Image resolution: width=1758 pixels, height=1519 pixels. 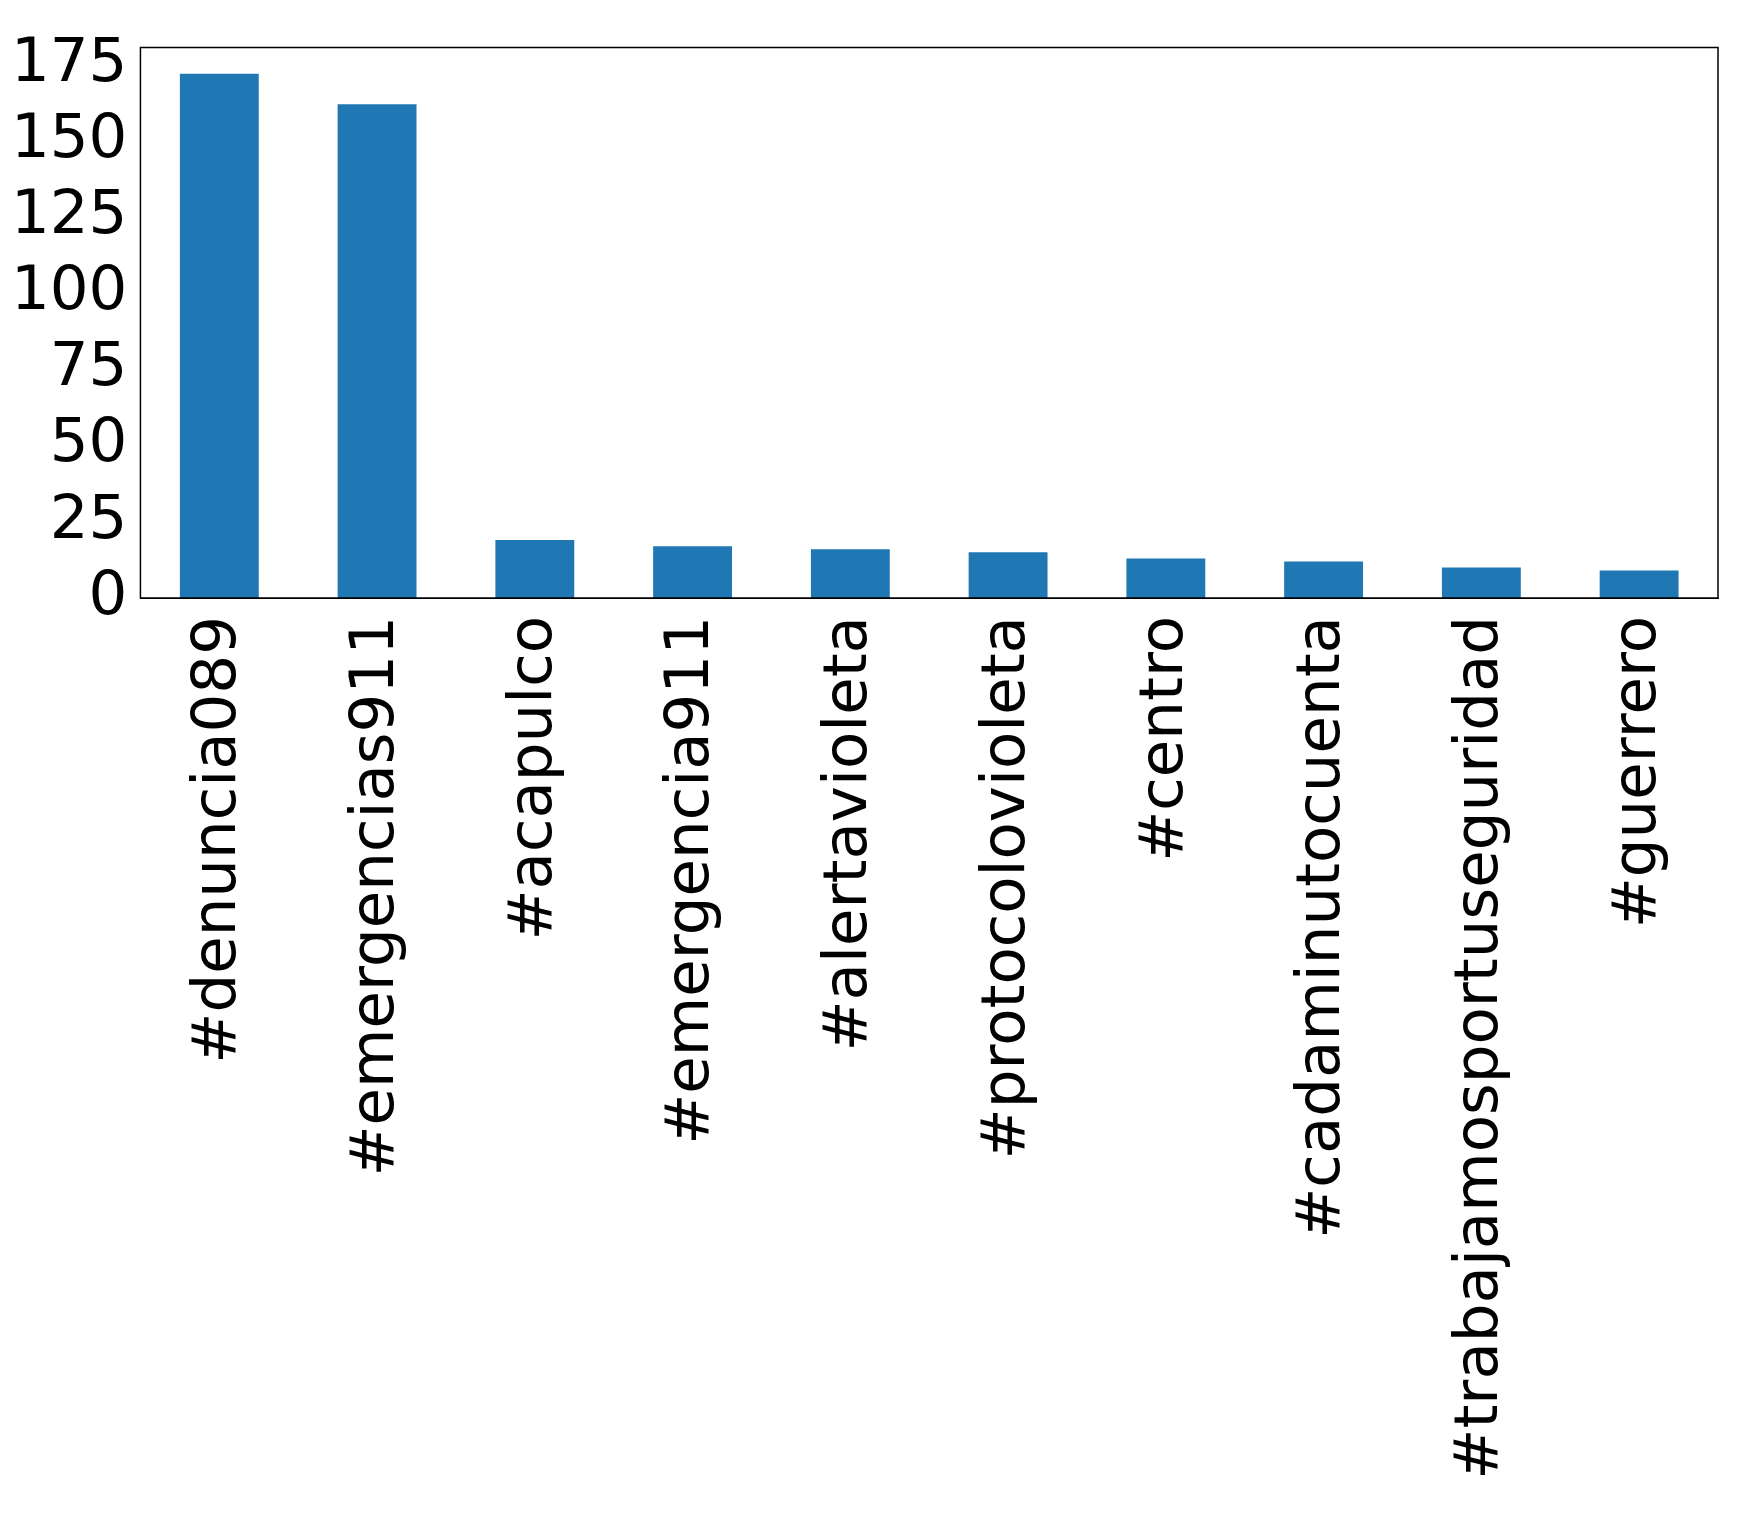 I want to click on y-tick-label: 0, so click(x=108, y=592).